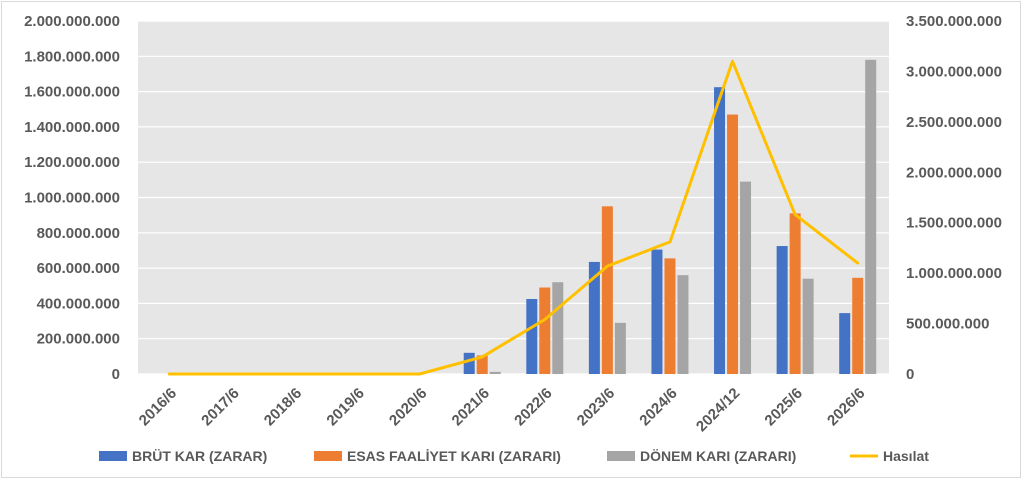  I want to click on left-axis-tick-label: 1.800.000.000, so click(72, 56).